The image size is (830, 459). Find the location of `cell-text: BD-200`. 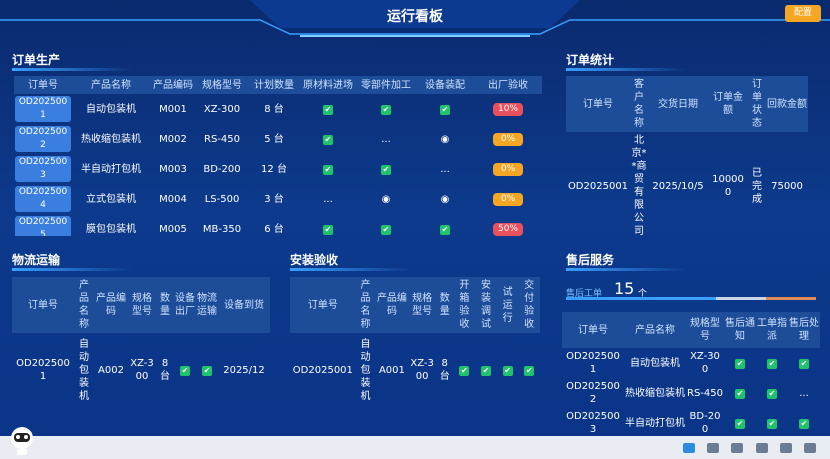

cell-text: BD-200 is located at coordinates (222, 169).